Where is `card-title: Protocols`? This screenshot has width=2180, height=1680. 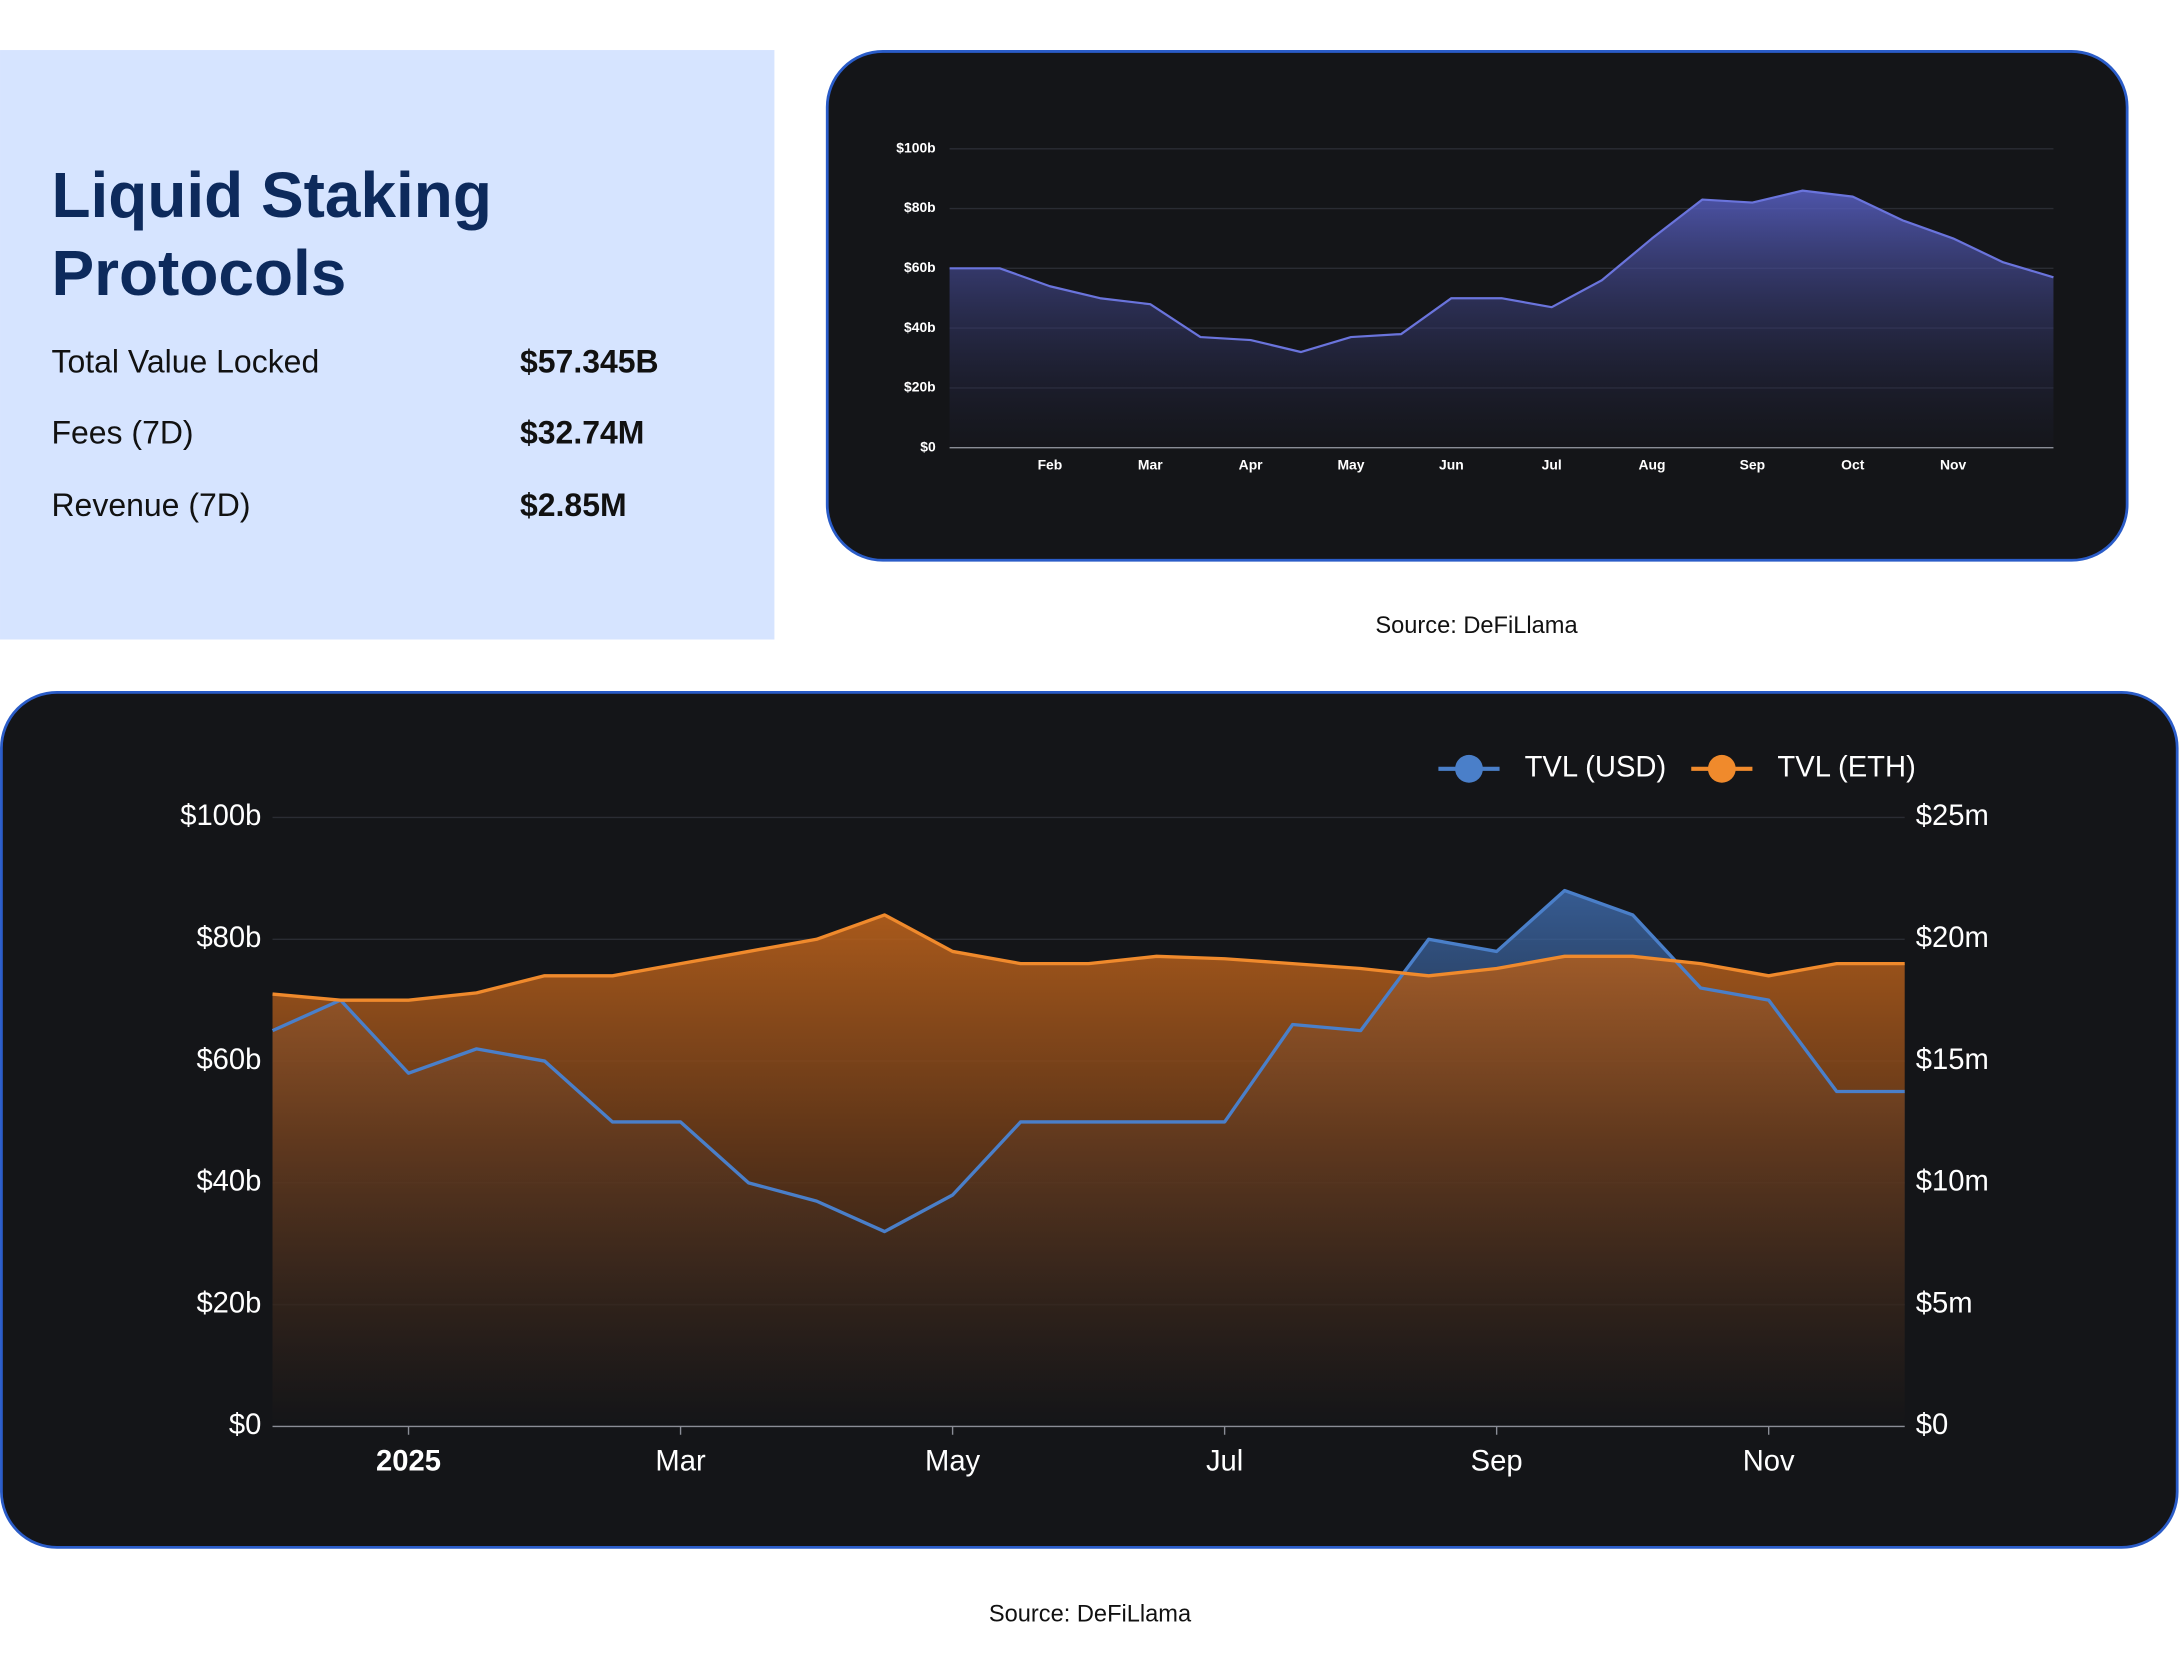 card-title: Protocols is located at coordinates (198, 273).